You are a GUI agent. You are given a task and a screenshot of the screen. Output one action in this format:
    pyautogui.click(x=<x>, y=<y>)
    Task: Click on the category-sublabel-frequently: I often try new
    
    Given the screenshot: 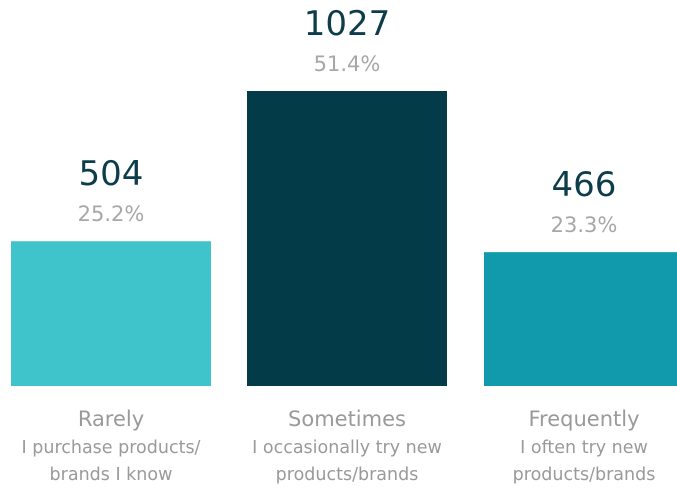 What is the action you would take?
    pyautogui.click(x=584, y=448)
    